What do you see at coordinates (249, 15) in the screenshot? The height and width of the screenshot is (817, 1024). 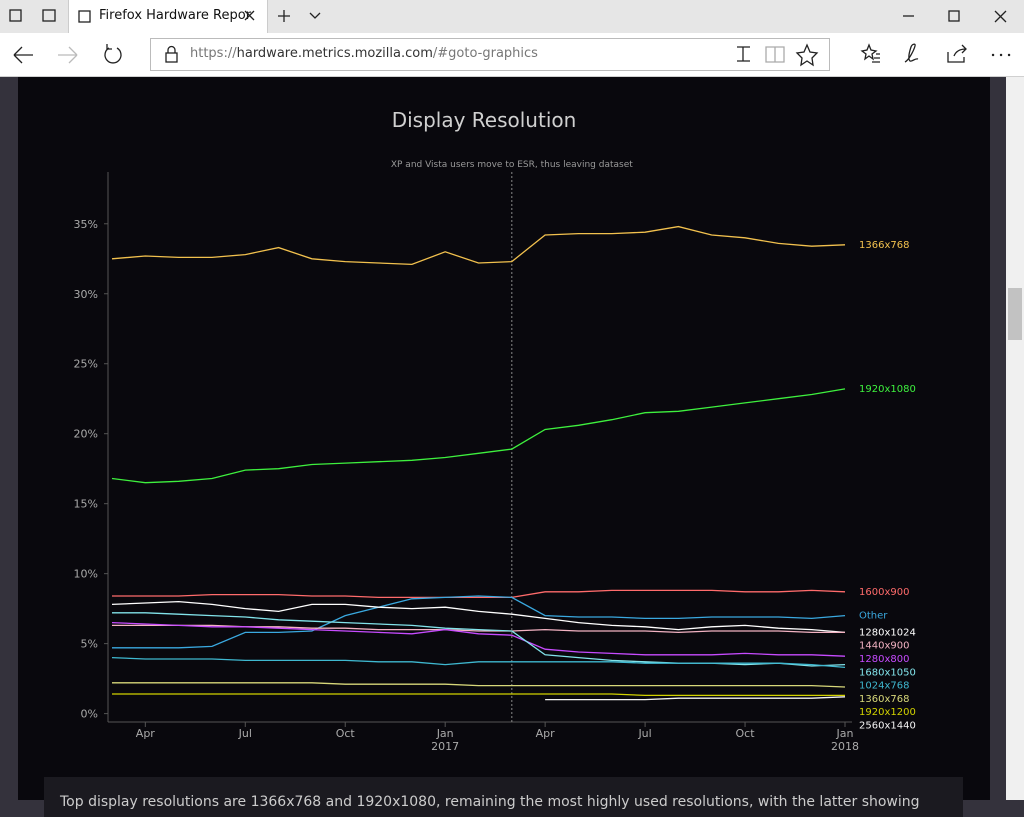 I see `close-tab` at bounding box center [249, 15].